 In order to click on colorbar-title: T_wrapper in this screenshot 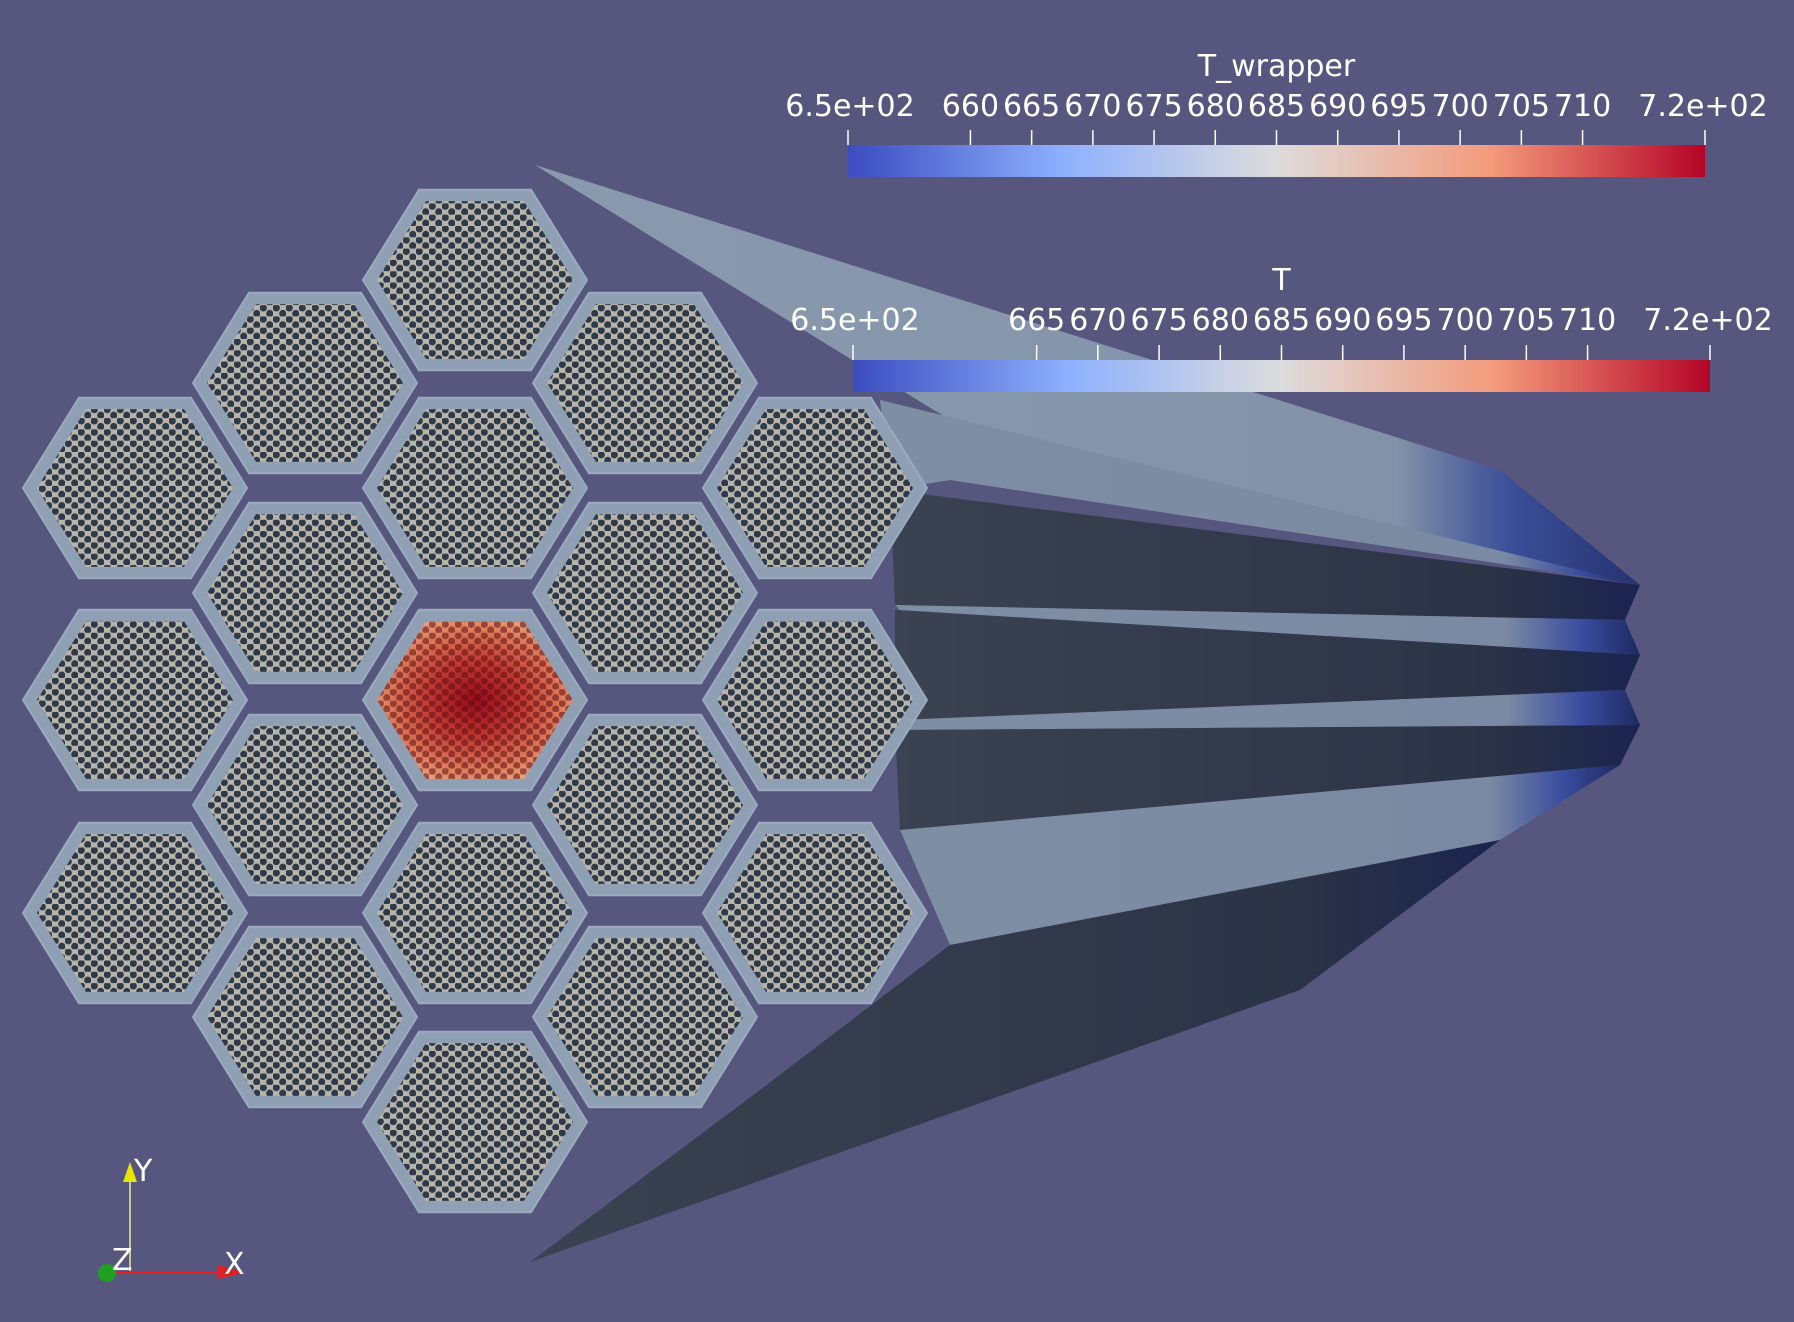, I will do `click(1276, 66)`.